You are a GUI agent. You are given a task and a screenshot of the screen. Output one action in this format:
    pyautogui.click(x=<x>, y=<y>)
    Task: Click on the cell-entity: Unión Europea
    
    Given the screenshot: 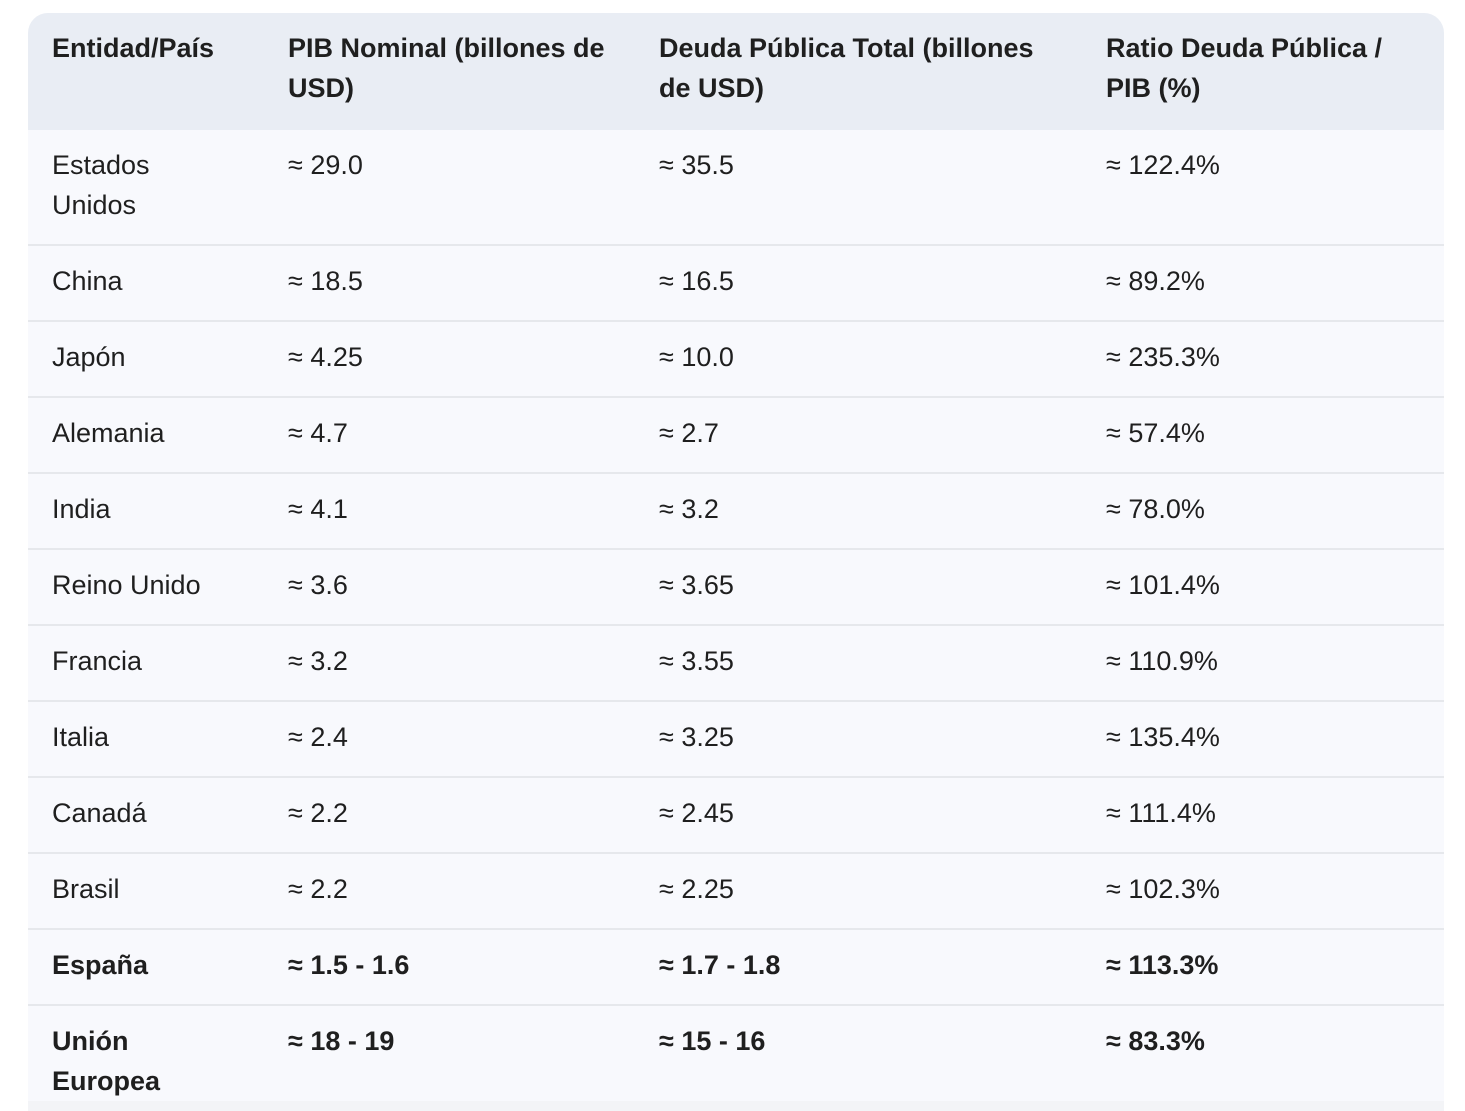 What is the action you would take?
    pyautogui.click(x=106, y=1061)
    